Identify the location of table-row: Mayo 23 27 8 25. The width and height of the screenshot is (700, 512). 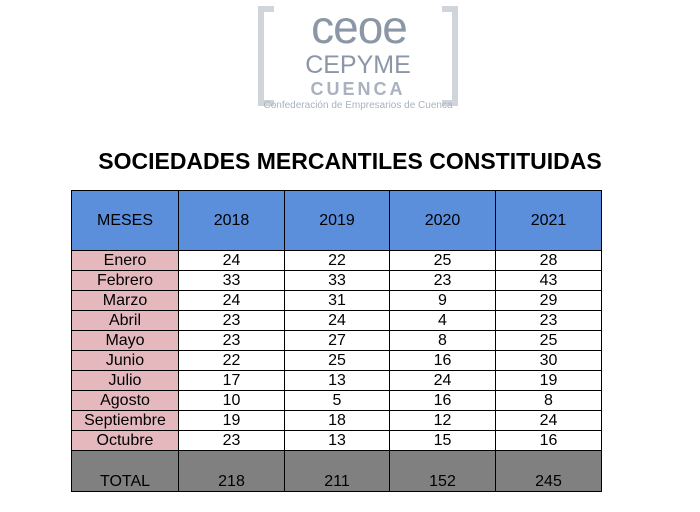
(336, 340).